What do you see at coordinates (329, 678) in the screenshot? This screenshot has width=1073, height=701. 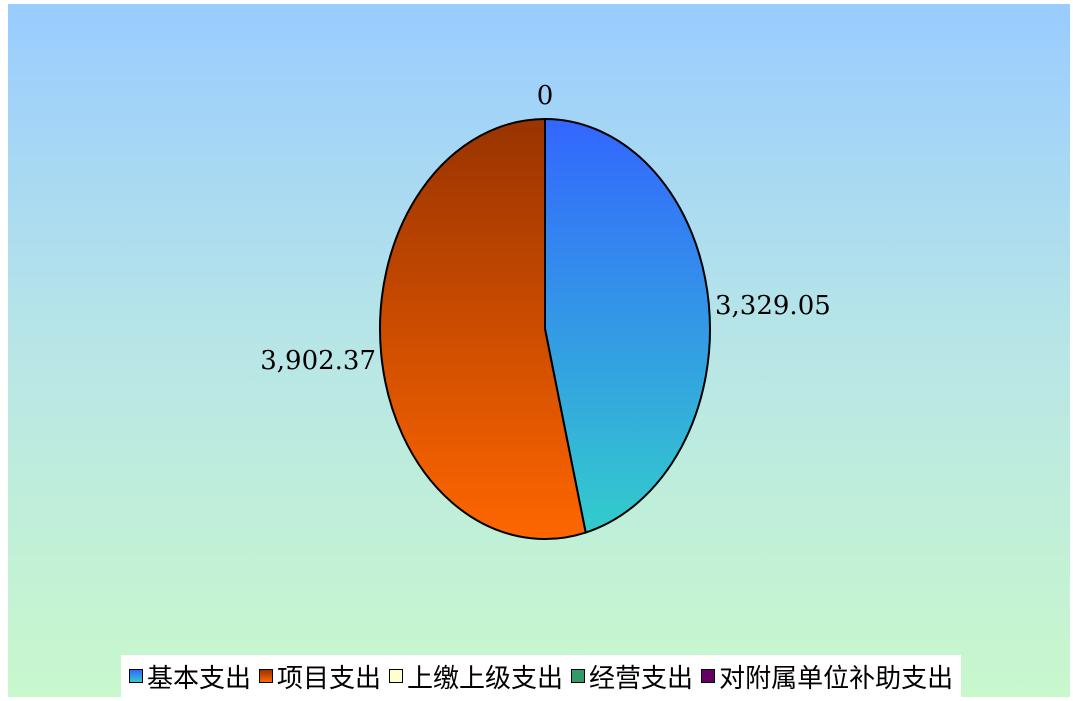 I see `legend-label: 项目支出` at bounding box center [329, 678].